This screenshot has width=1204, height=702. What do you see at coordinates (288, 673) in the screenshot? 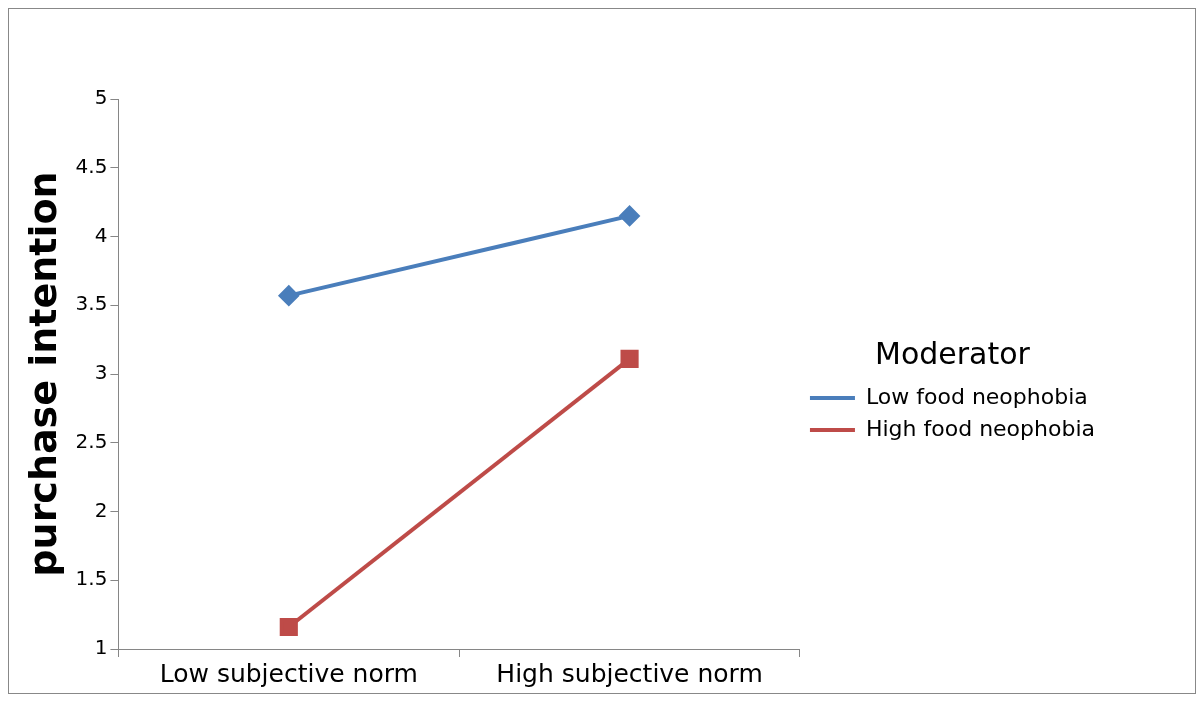
I see `x-tick-label: Low subjective norm` at bounding box center [288, 673].